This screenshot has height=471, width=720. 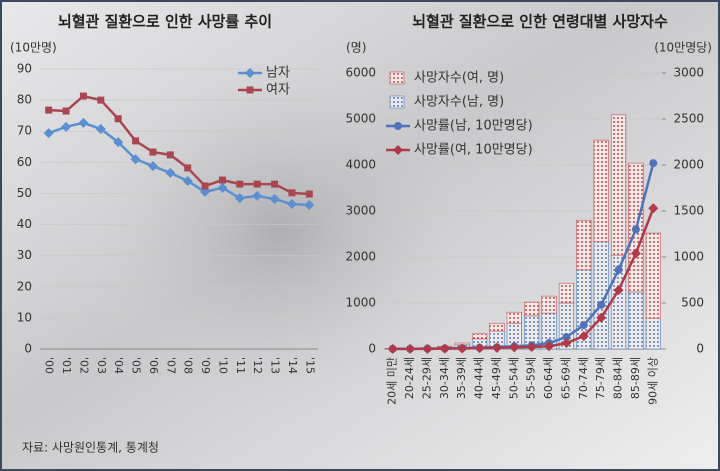 I want to click on x-tick-label: 40-44세, so click(x=479, y=378).